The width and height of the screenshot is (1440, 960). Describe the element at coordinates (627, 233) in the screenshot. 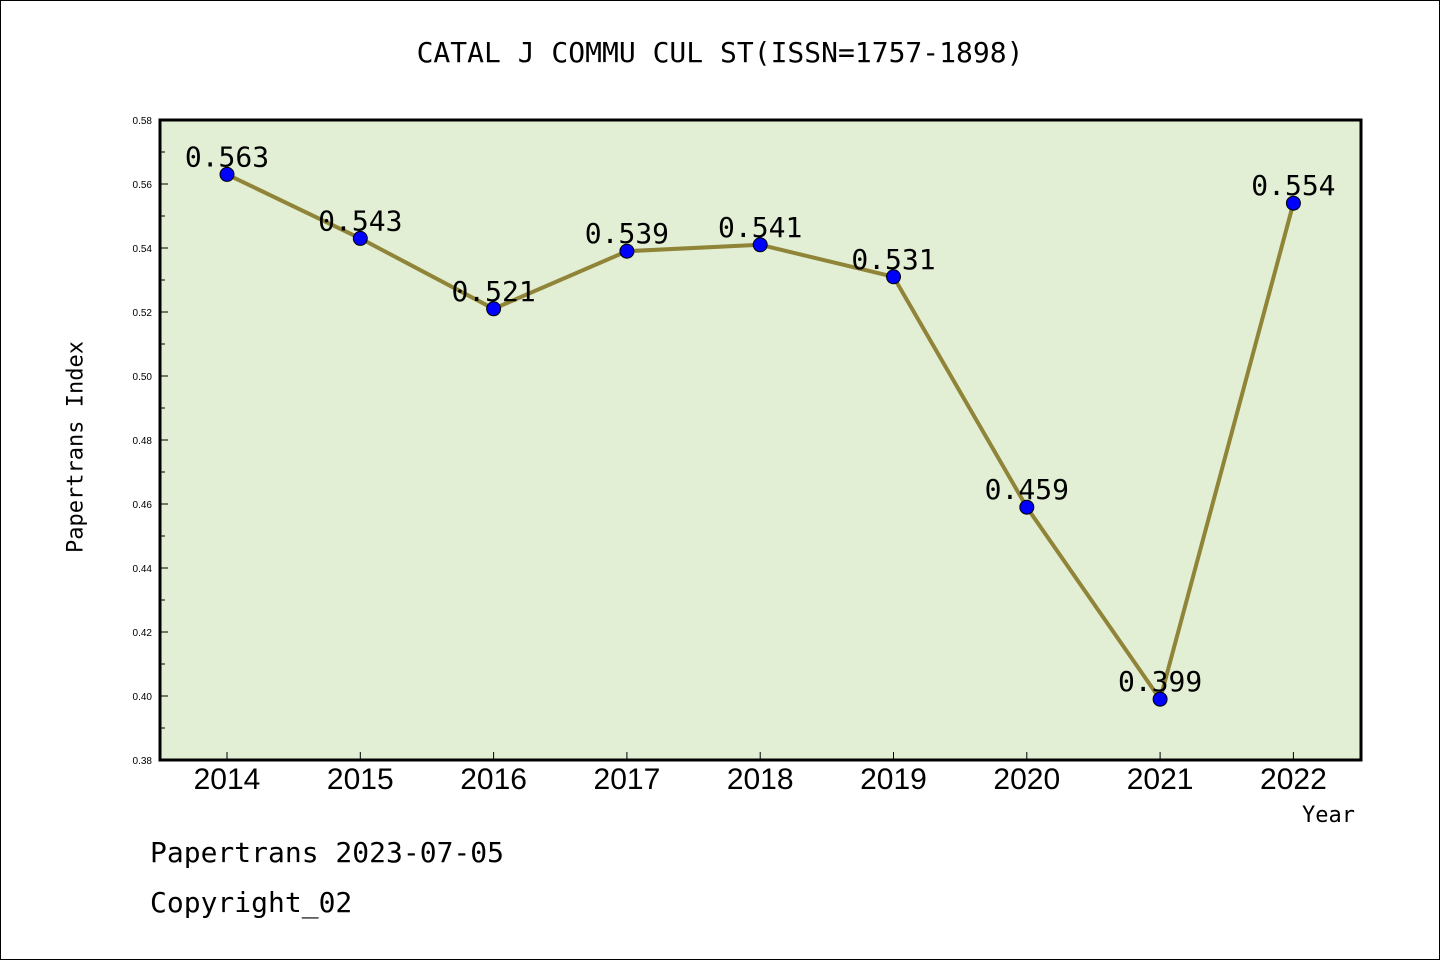

I see `data-label: 0.539` at that location.